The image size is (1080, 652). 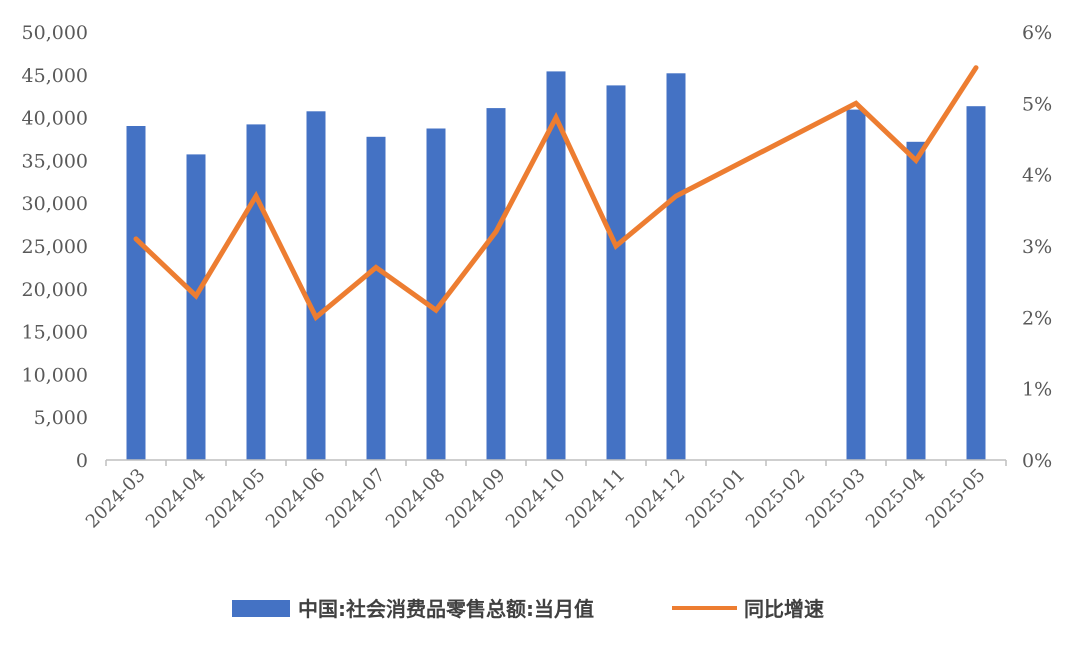 What do you see at coordinates (55, 333) in the screenshot?
I see `left-tick-label: 15,000` at bounding box center [55, 333].